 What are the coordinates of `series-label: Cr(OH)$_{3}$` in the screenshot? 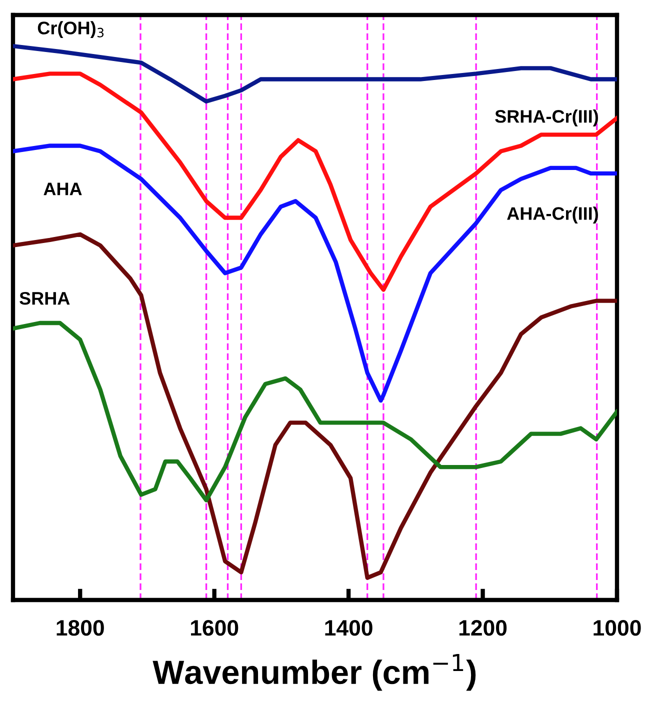 It's located at (71, 29).